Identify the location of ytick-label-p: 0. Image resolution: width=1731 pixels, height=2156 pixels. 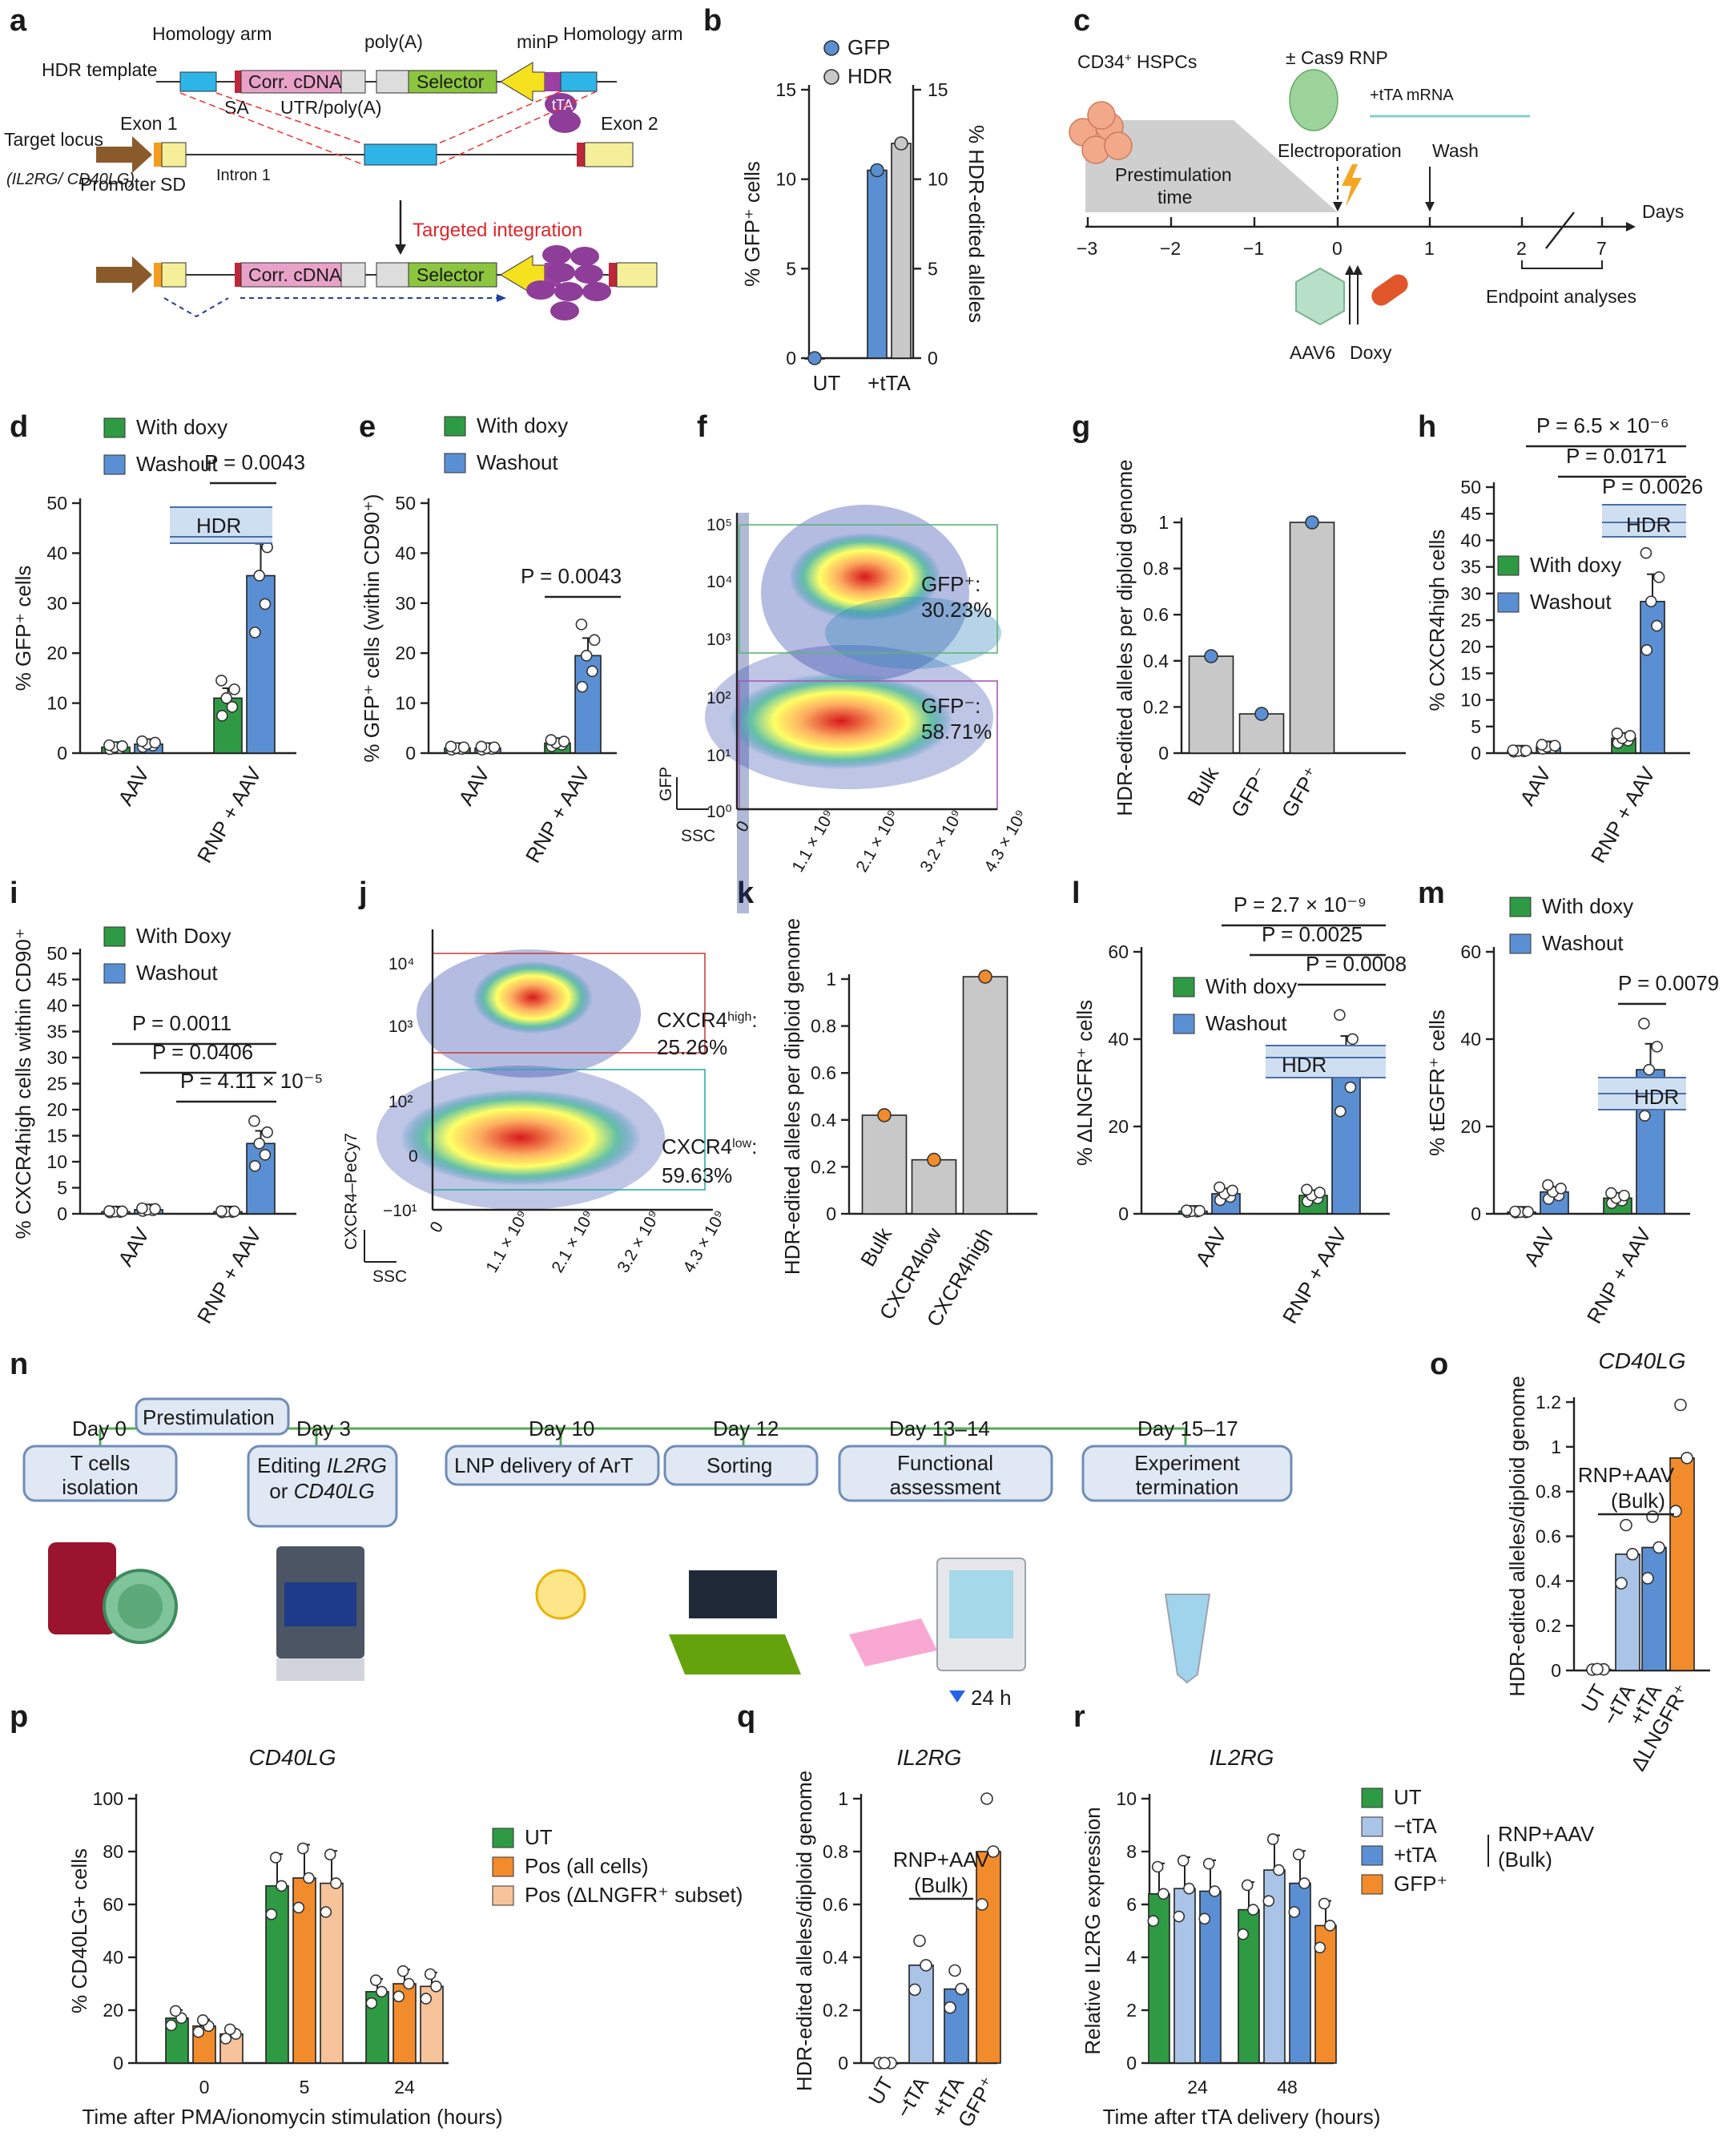
(118, 2063).